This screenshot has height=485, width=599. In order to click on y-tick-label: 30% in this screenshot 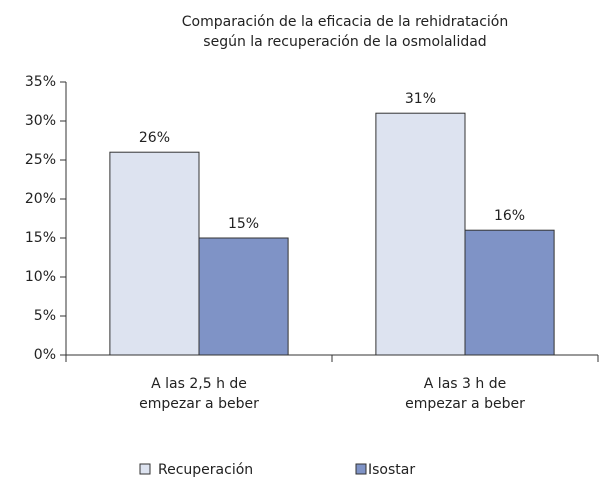, I will do `click(40, 121)`.